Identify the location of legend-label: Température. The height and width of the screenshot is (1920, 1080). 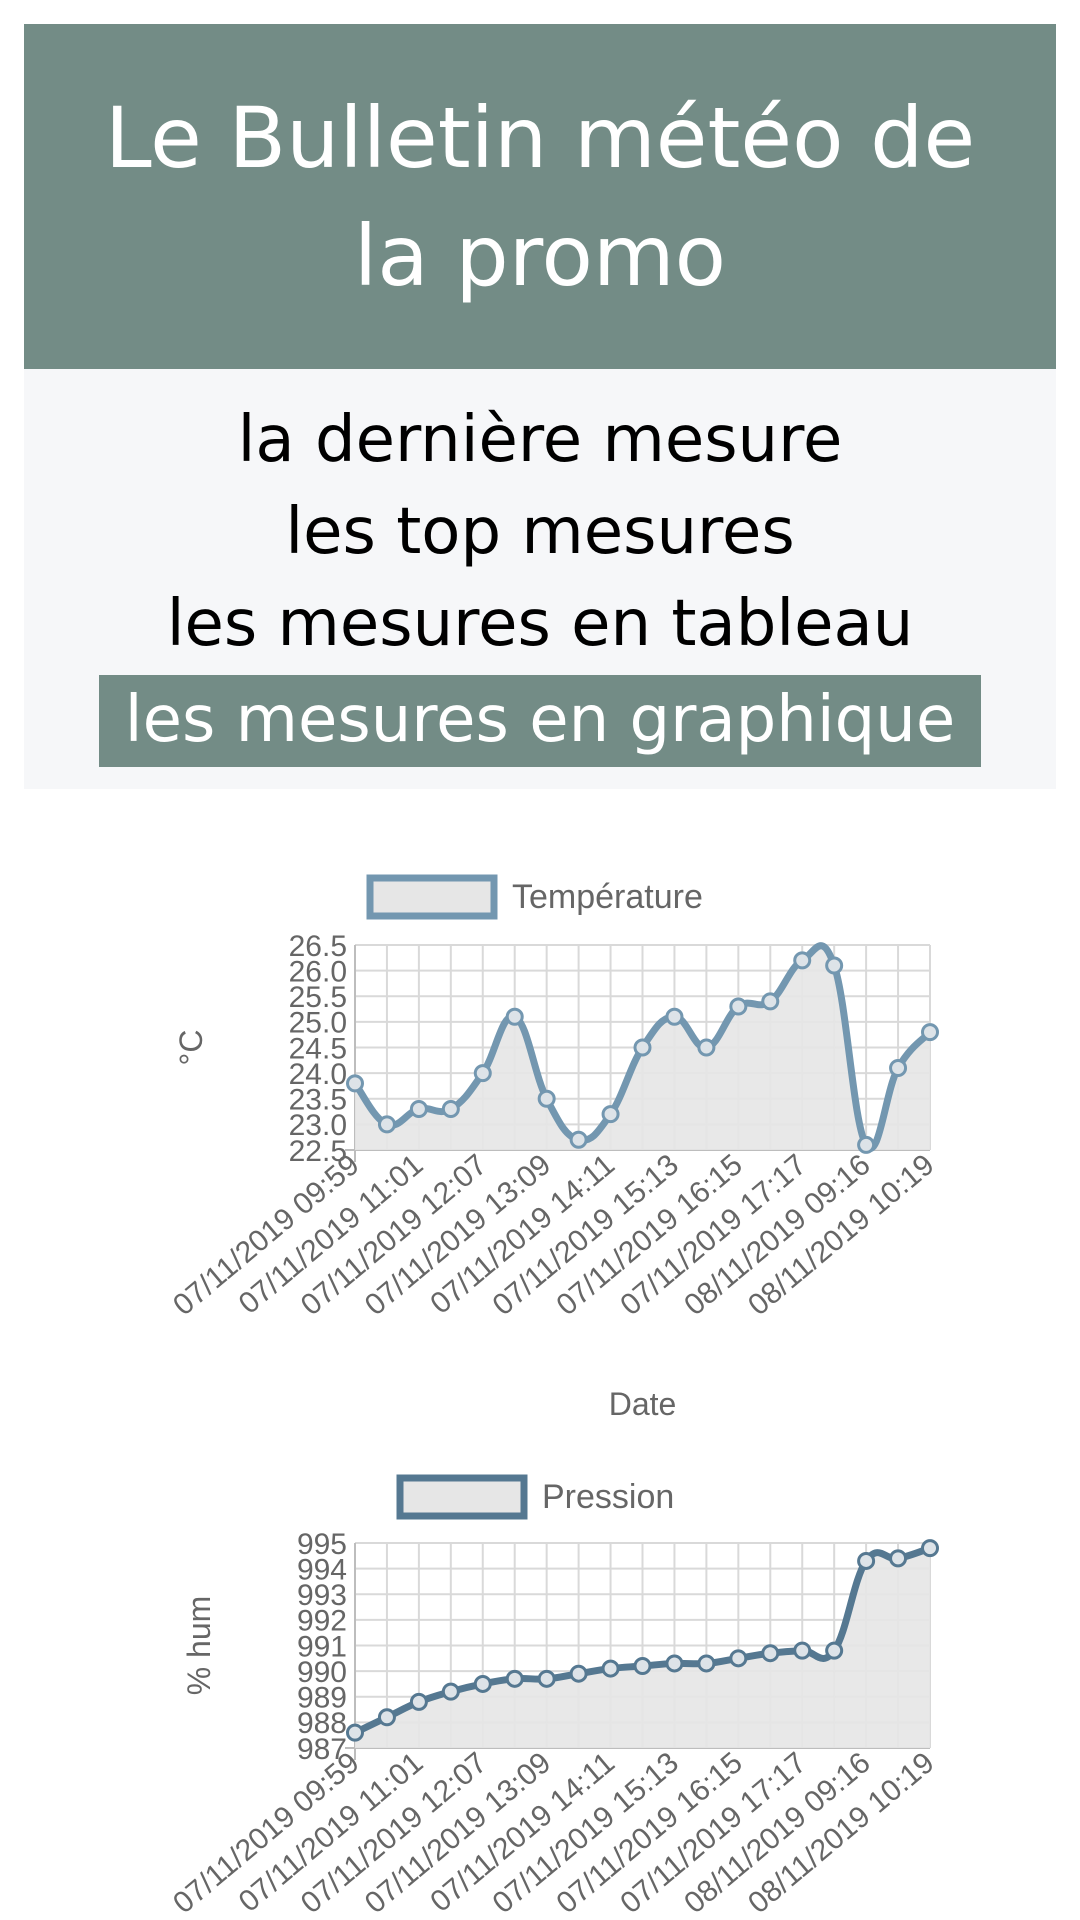
(607, 897).